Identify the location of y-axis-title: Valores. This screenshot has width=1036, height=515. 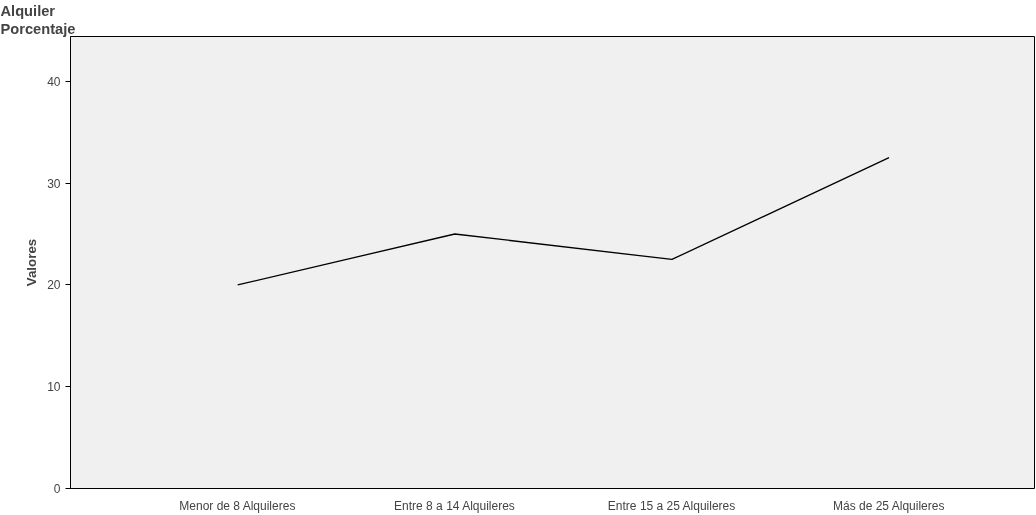
(32, 262).